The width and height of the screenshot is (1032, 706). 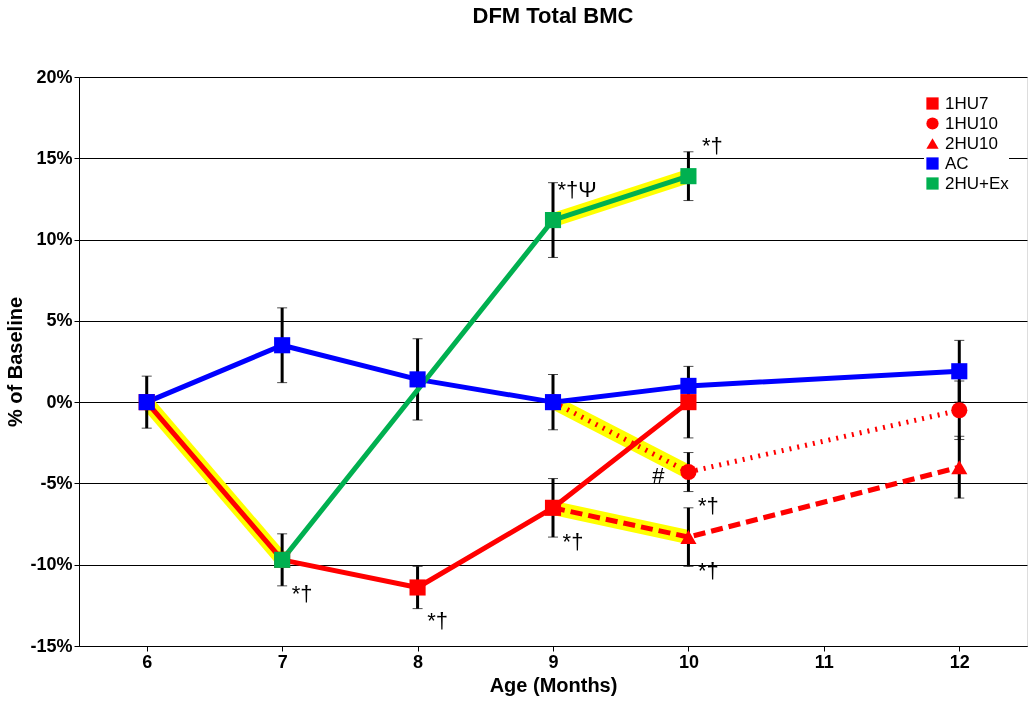 What do you see at coordinates (971, 143) in the screenshot?
I see `legend-label: 2HU10` at bounding box center [971, 143].